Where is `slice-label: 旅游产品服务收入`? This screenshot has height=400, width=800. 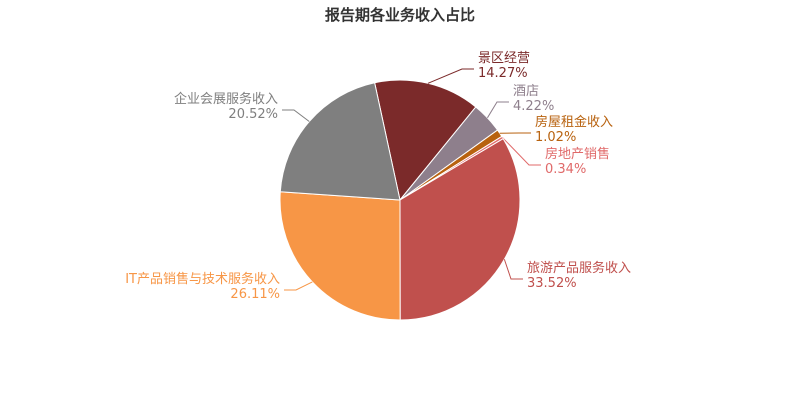 slice-label: 旅游产品服务收入 is located at coordinates (579, 268).